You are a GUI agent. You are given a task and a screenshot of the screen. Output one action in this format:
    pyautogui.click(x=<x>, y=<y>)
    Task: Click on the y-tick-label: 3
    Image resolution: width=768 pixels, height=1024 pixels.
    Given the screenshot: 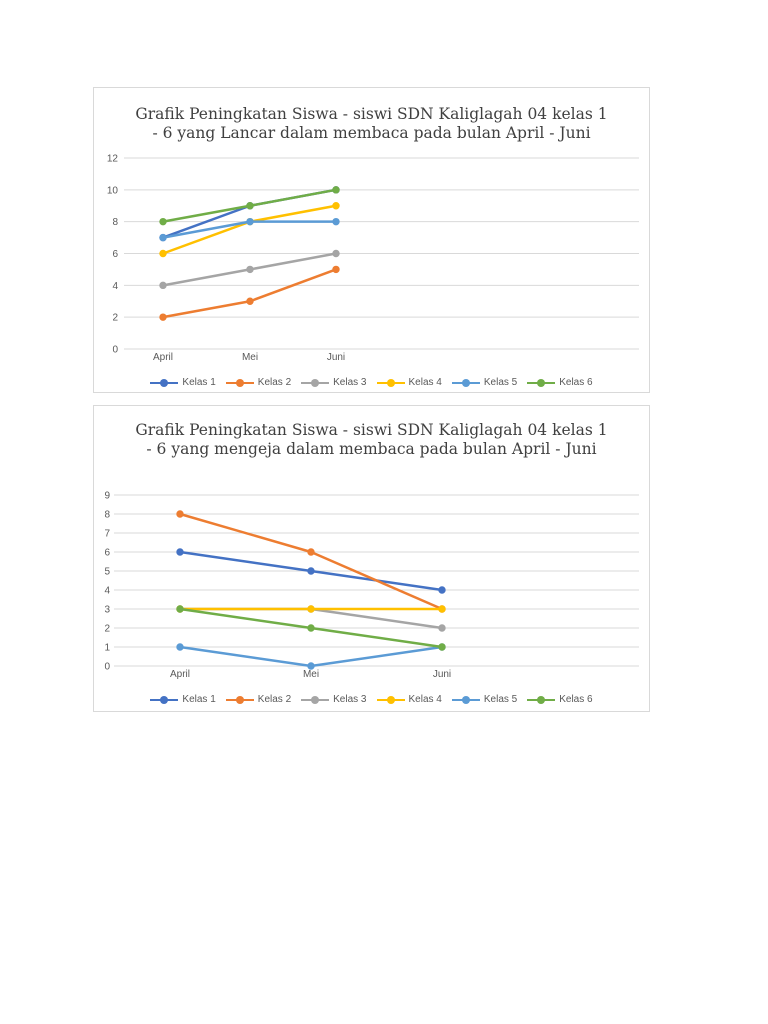 What is the action you would take?
    pyautogui.click(x=107, y=610)
    